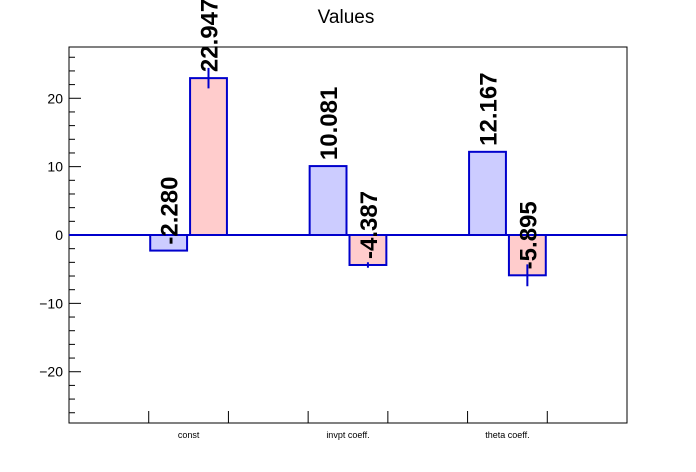 Image resolution: width=696 pixels, height=472 pixels. I want to click on x-category-label: invpt coeff., so click(347, 435).